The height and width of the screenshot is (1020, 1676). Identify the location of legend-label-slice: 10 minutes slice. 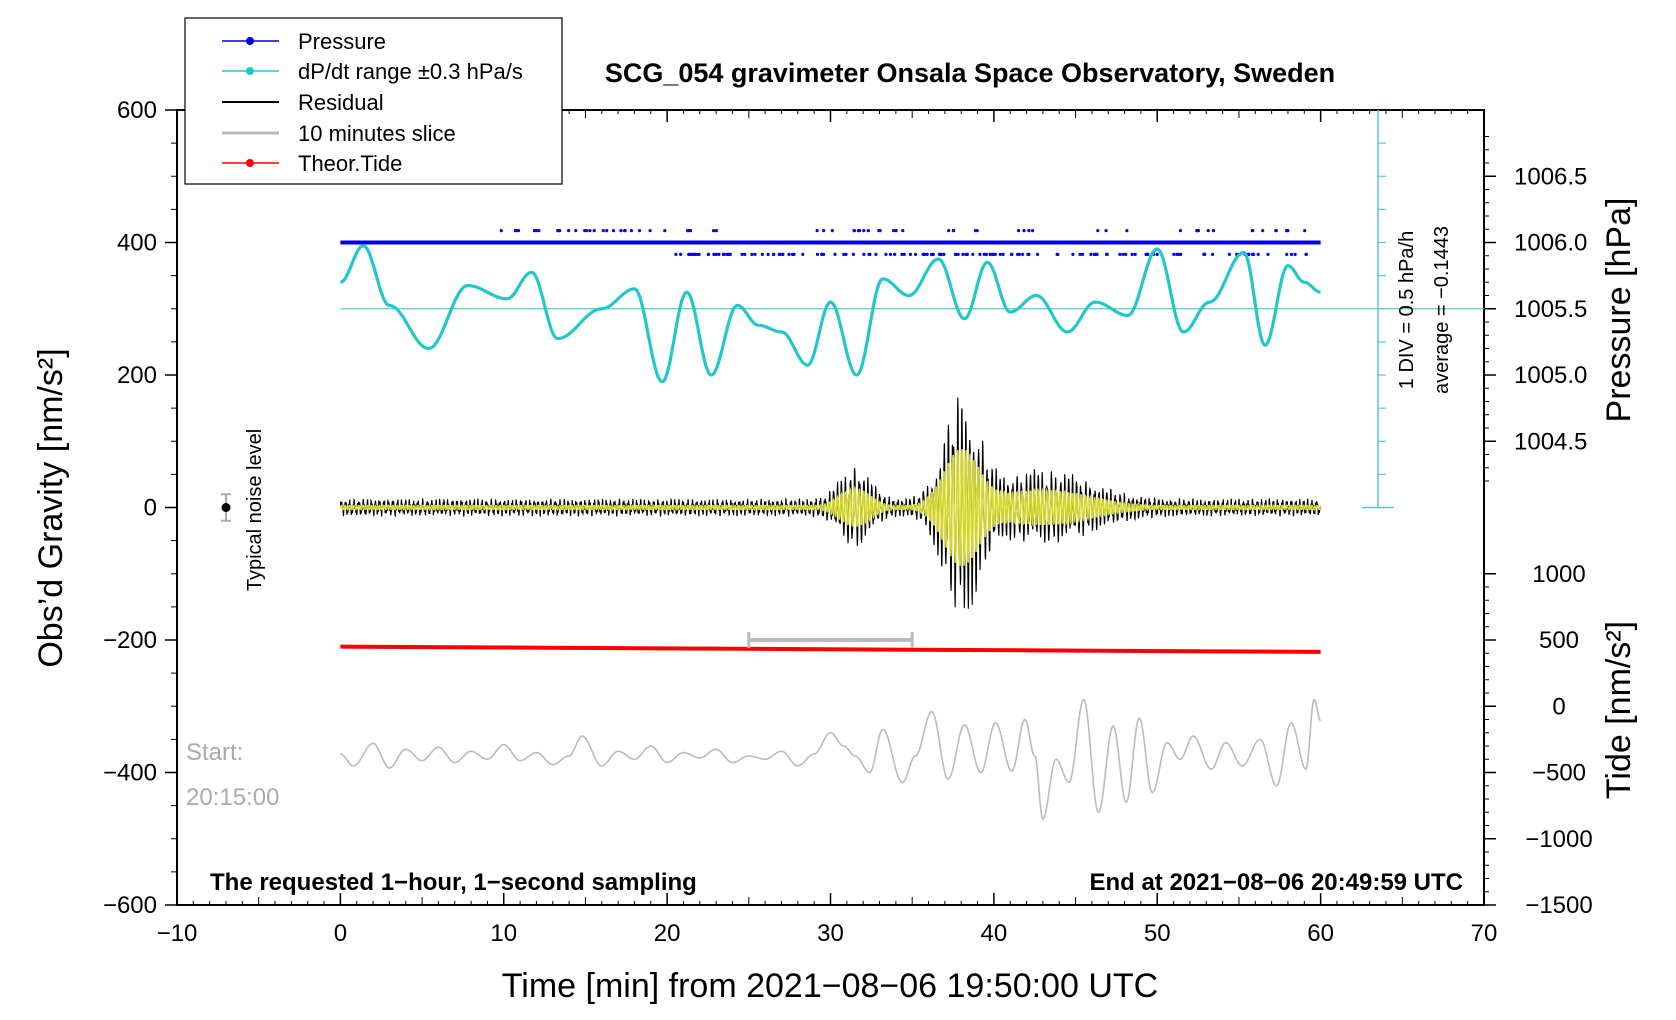
(377, 133).